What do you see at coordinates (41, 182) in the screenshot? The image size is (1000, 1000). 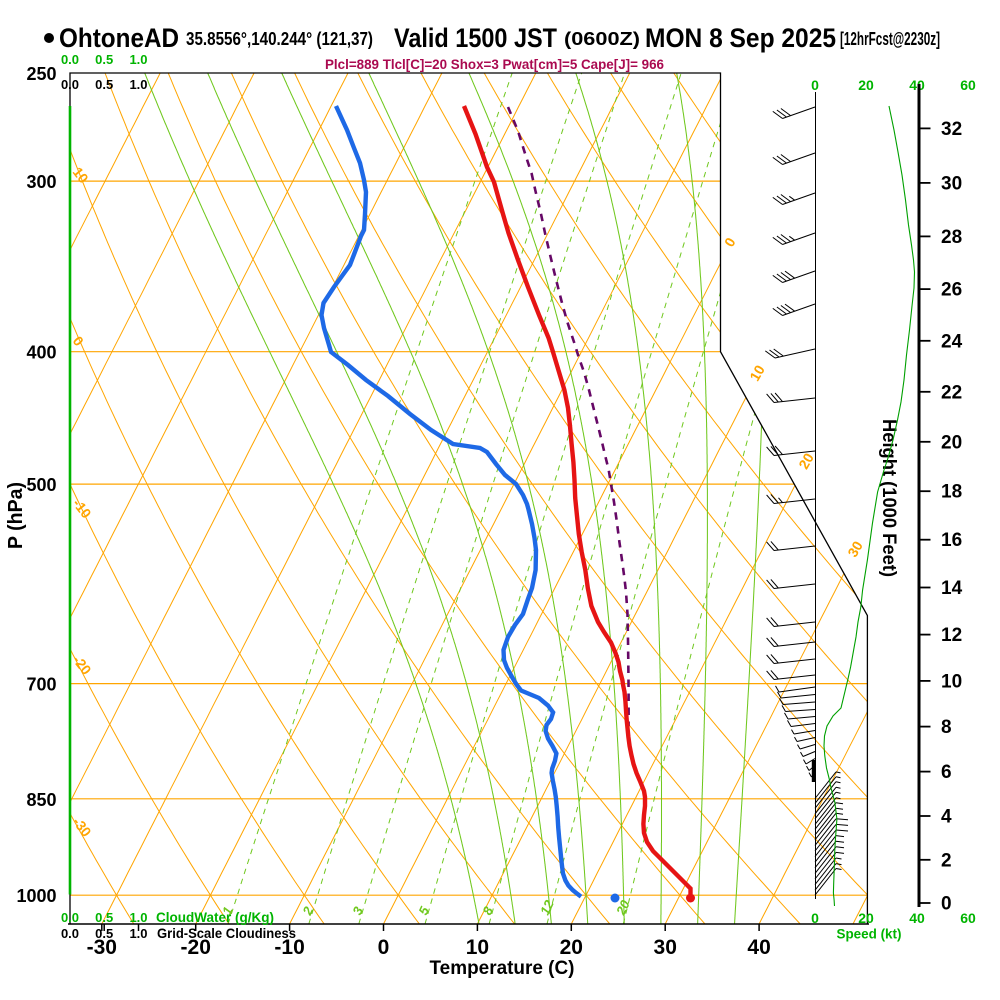 I see `svg-text: 300` at bounding box center [41, 182].